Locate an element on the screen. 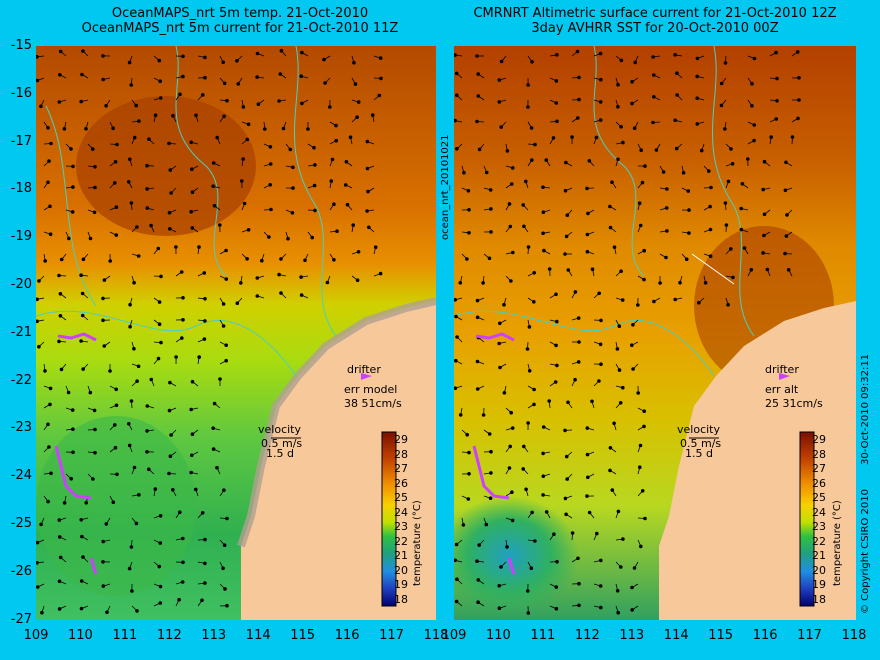 The width and height of the screenshot is (880, 660). left-drifter-err-label: err model is located at coordinates (371, 389).